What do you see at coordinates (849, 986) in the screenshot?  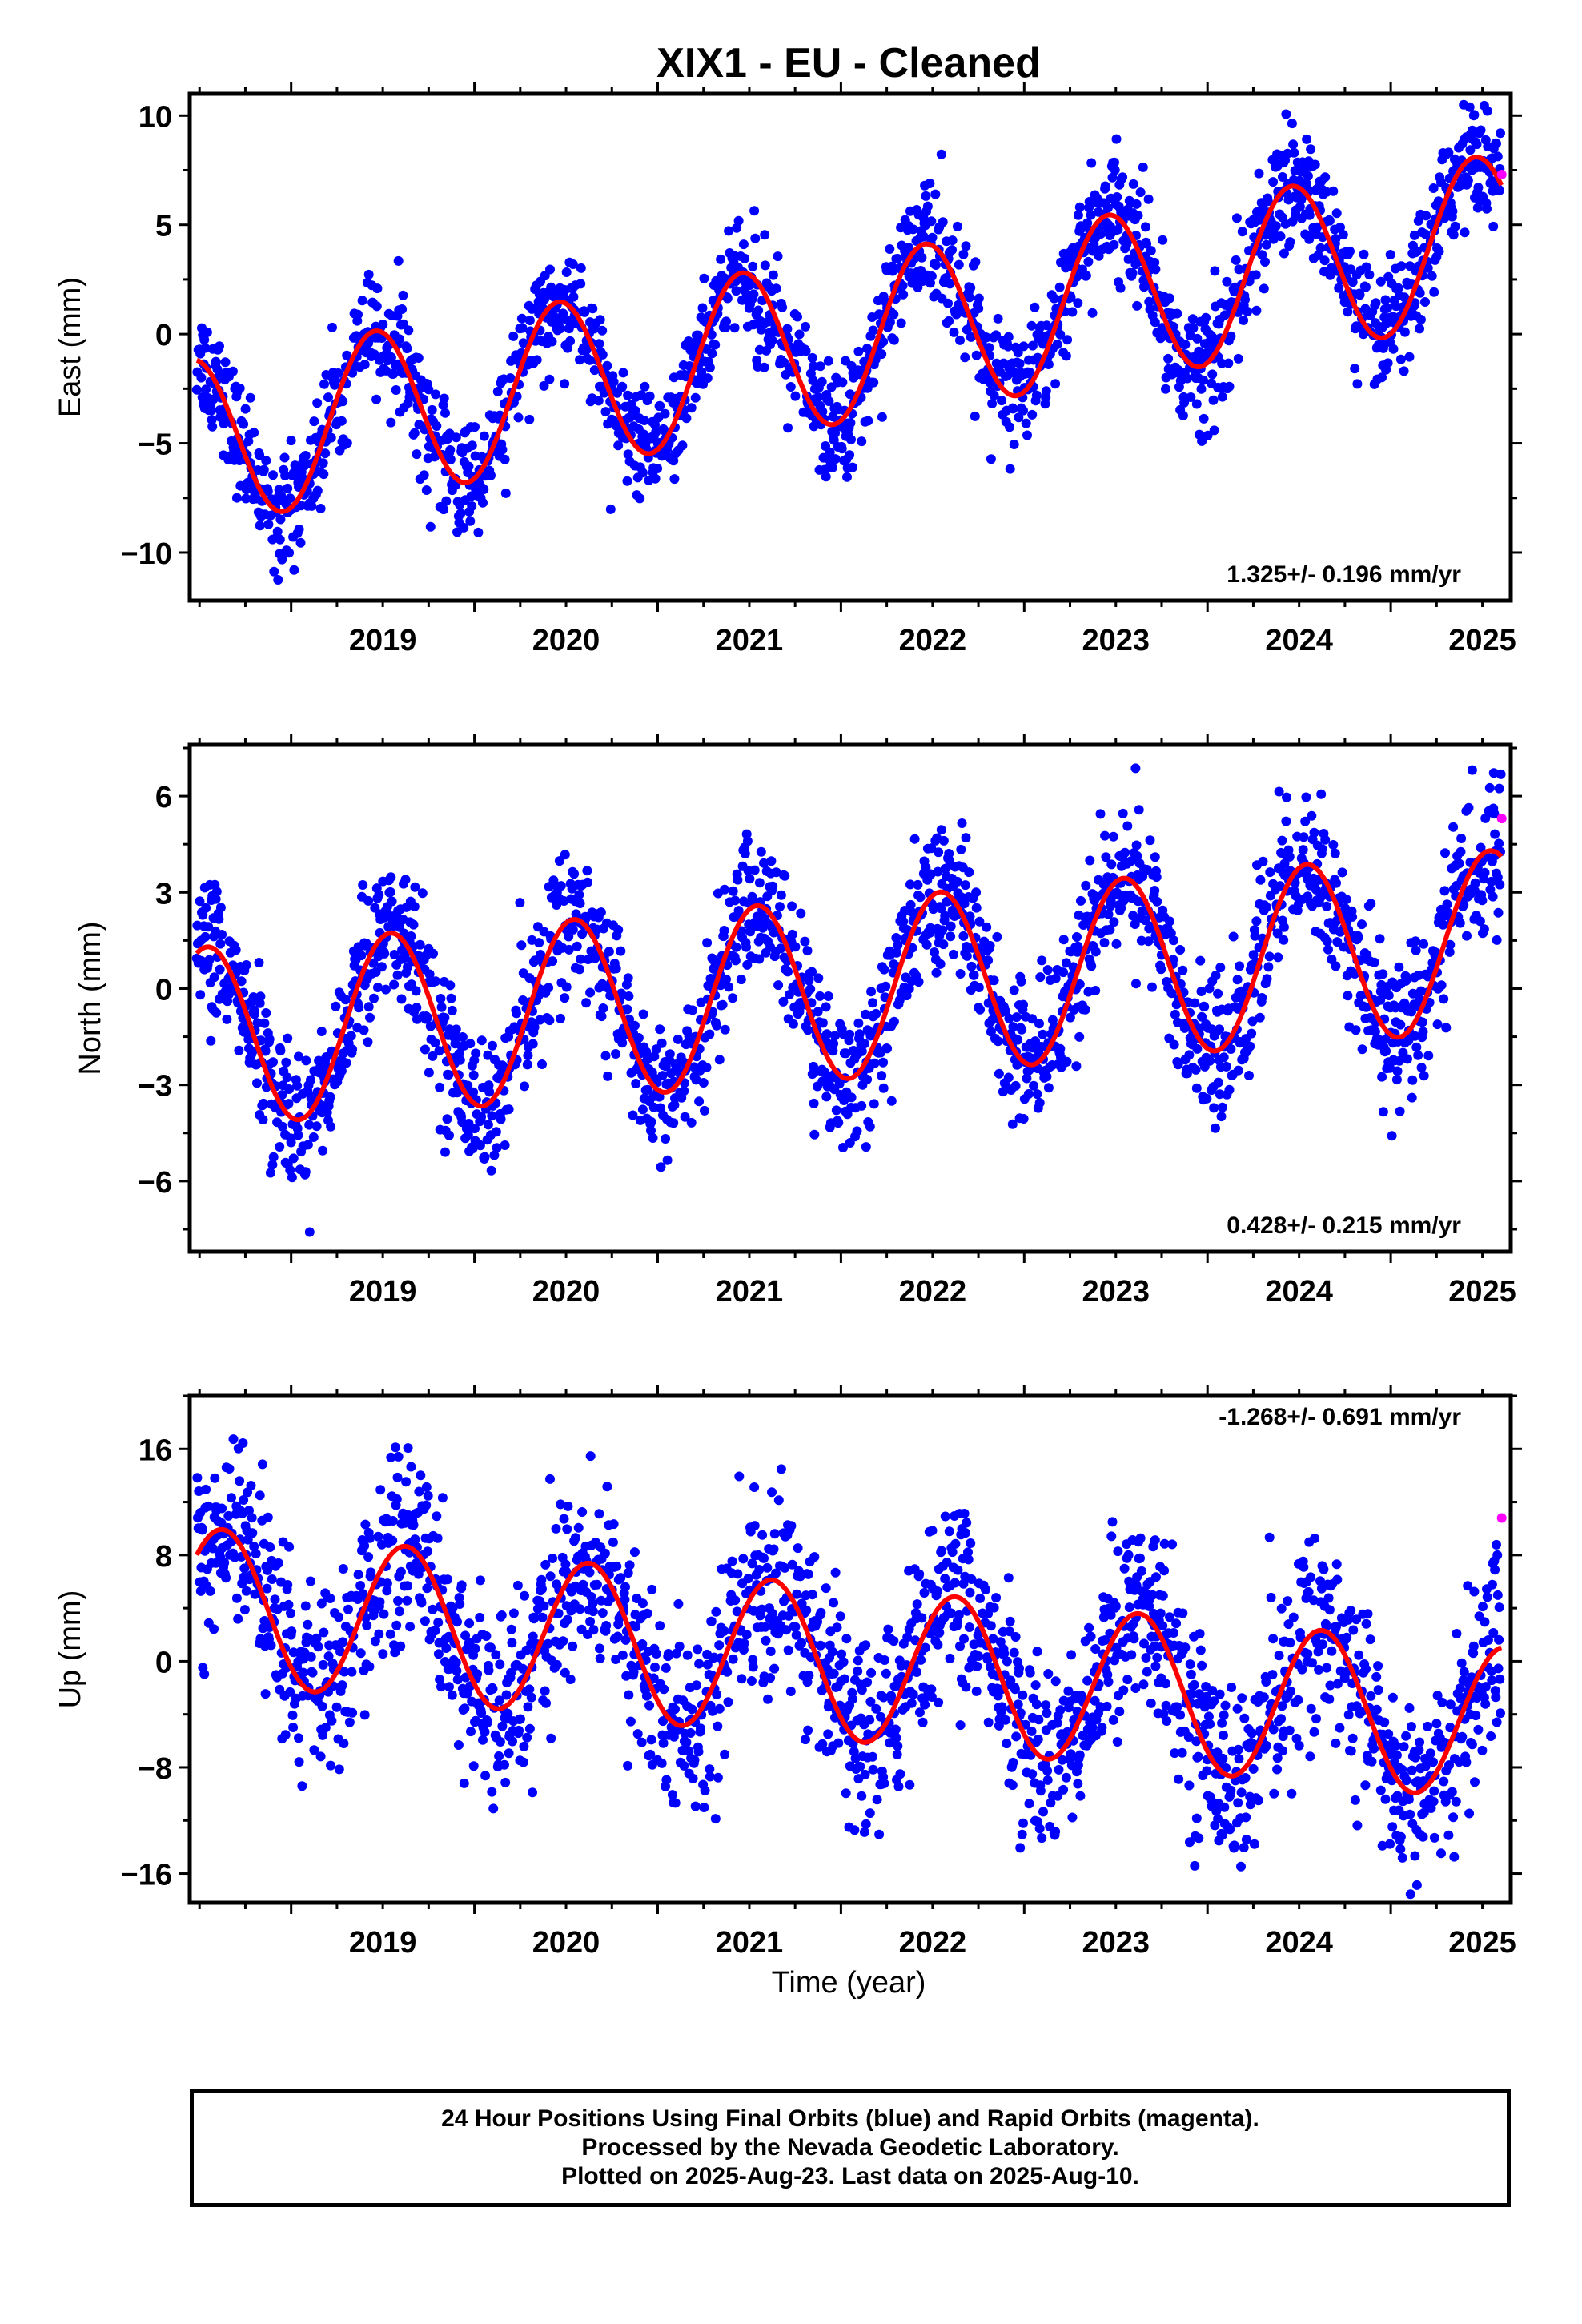 I see `model-fit-line` at bounding box center [849, 986].